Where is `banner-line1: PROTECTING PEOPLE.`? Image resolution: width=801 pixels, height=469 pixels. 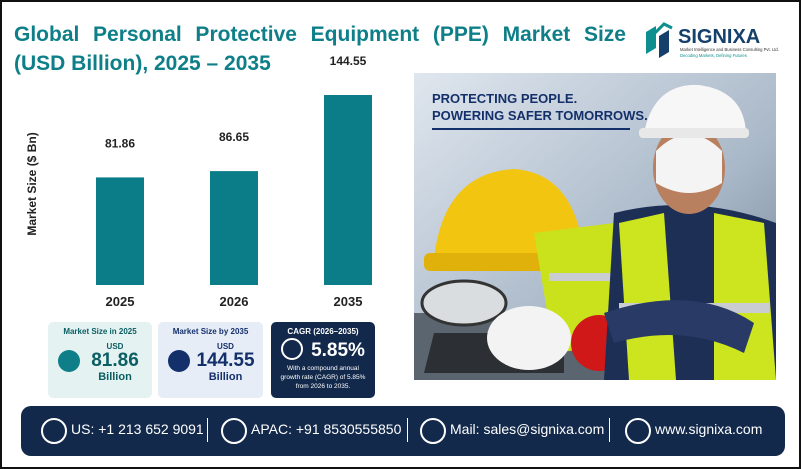 banner-line1: PROTECTING PEOPLE. is located at coordinates (504, 98).